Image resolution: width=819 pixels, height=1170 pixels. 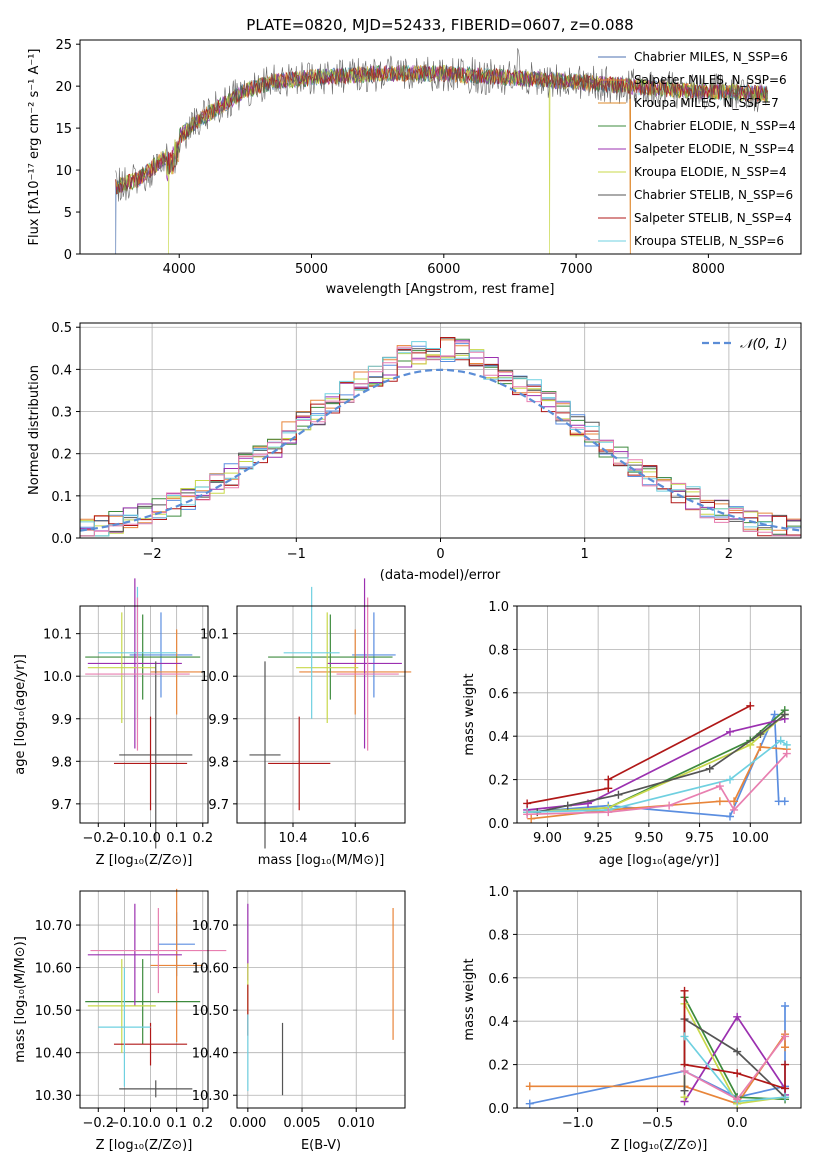 I want to click on x-axis-label: age [log₁₀(age/yr)], so click(x=659, y=860).